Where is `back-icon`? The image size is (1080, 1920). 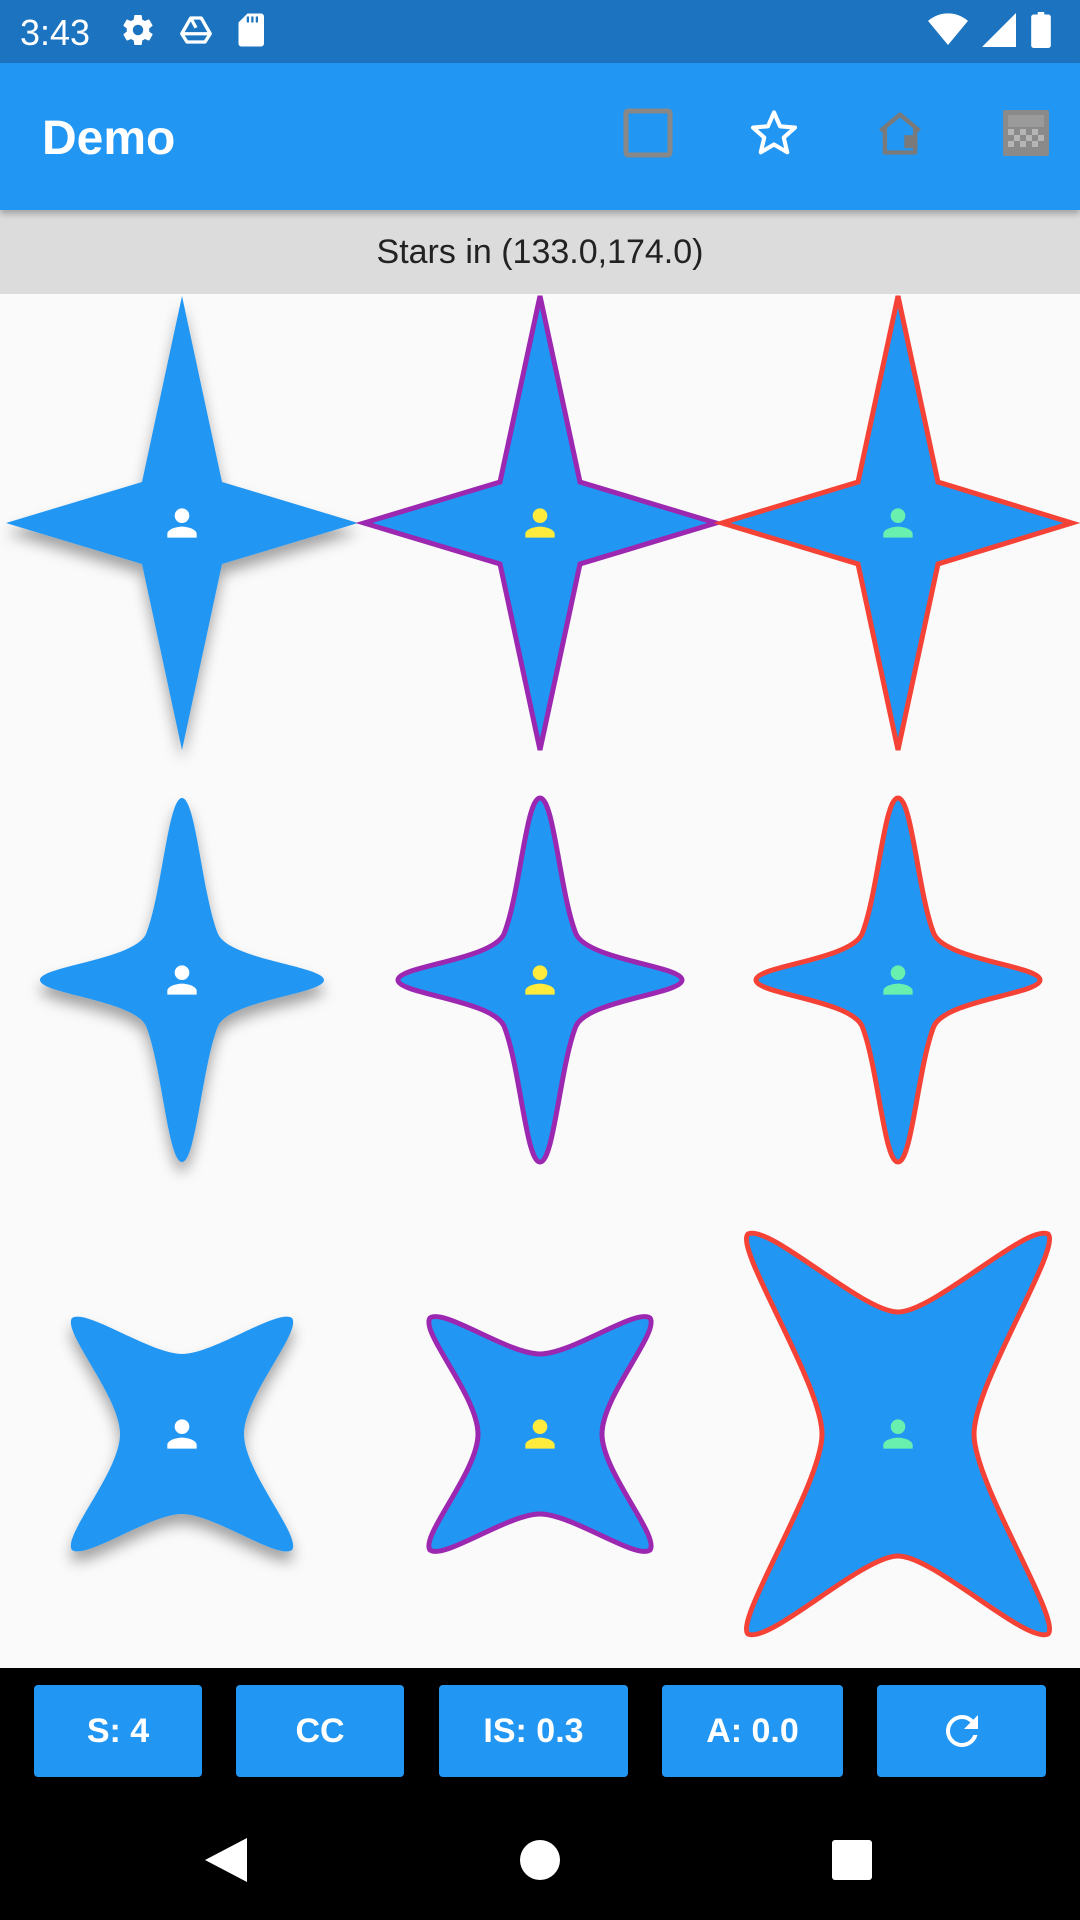 back-icon is located at coordinates (226, 1860).